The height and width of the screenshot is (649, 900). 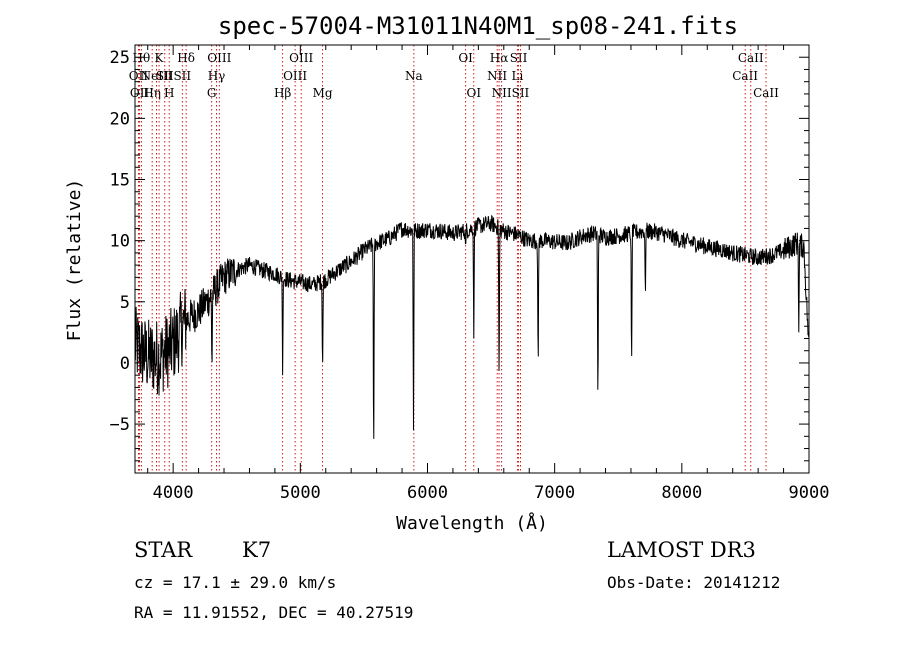 I want to click on y-tick-label: 15, so click(x=120, y=181).